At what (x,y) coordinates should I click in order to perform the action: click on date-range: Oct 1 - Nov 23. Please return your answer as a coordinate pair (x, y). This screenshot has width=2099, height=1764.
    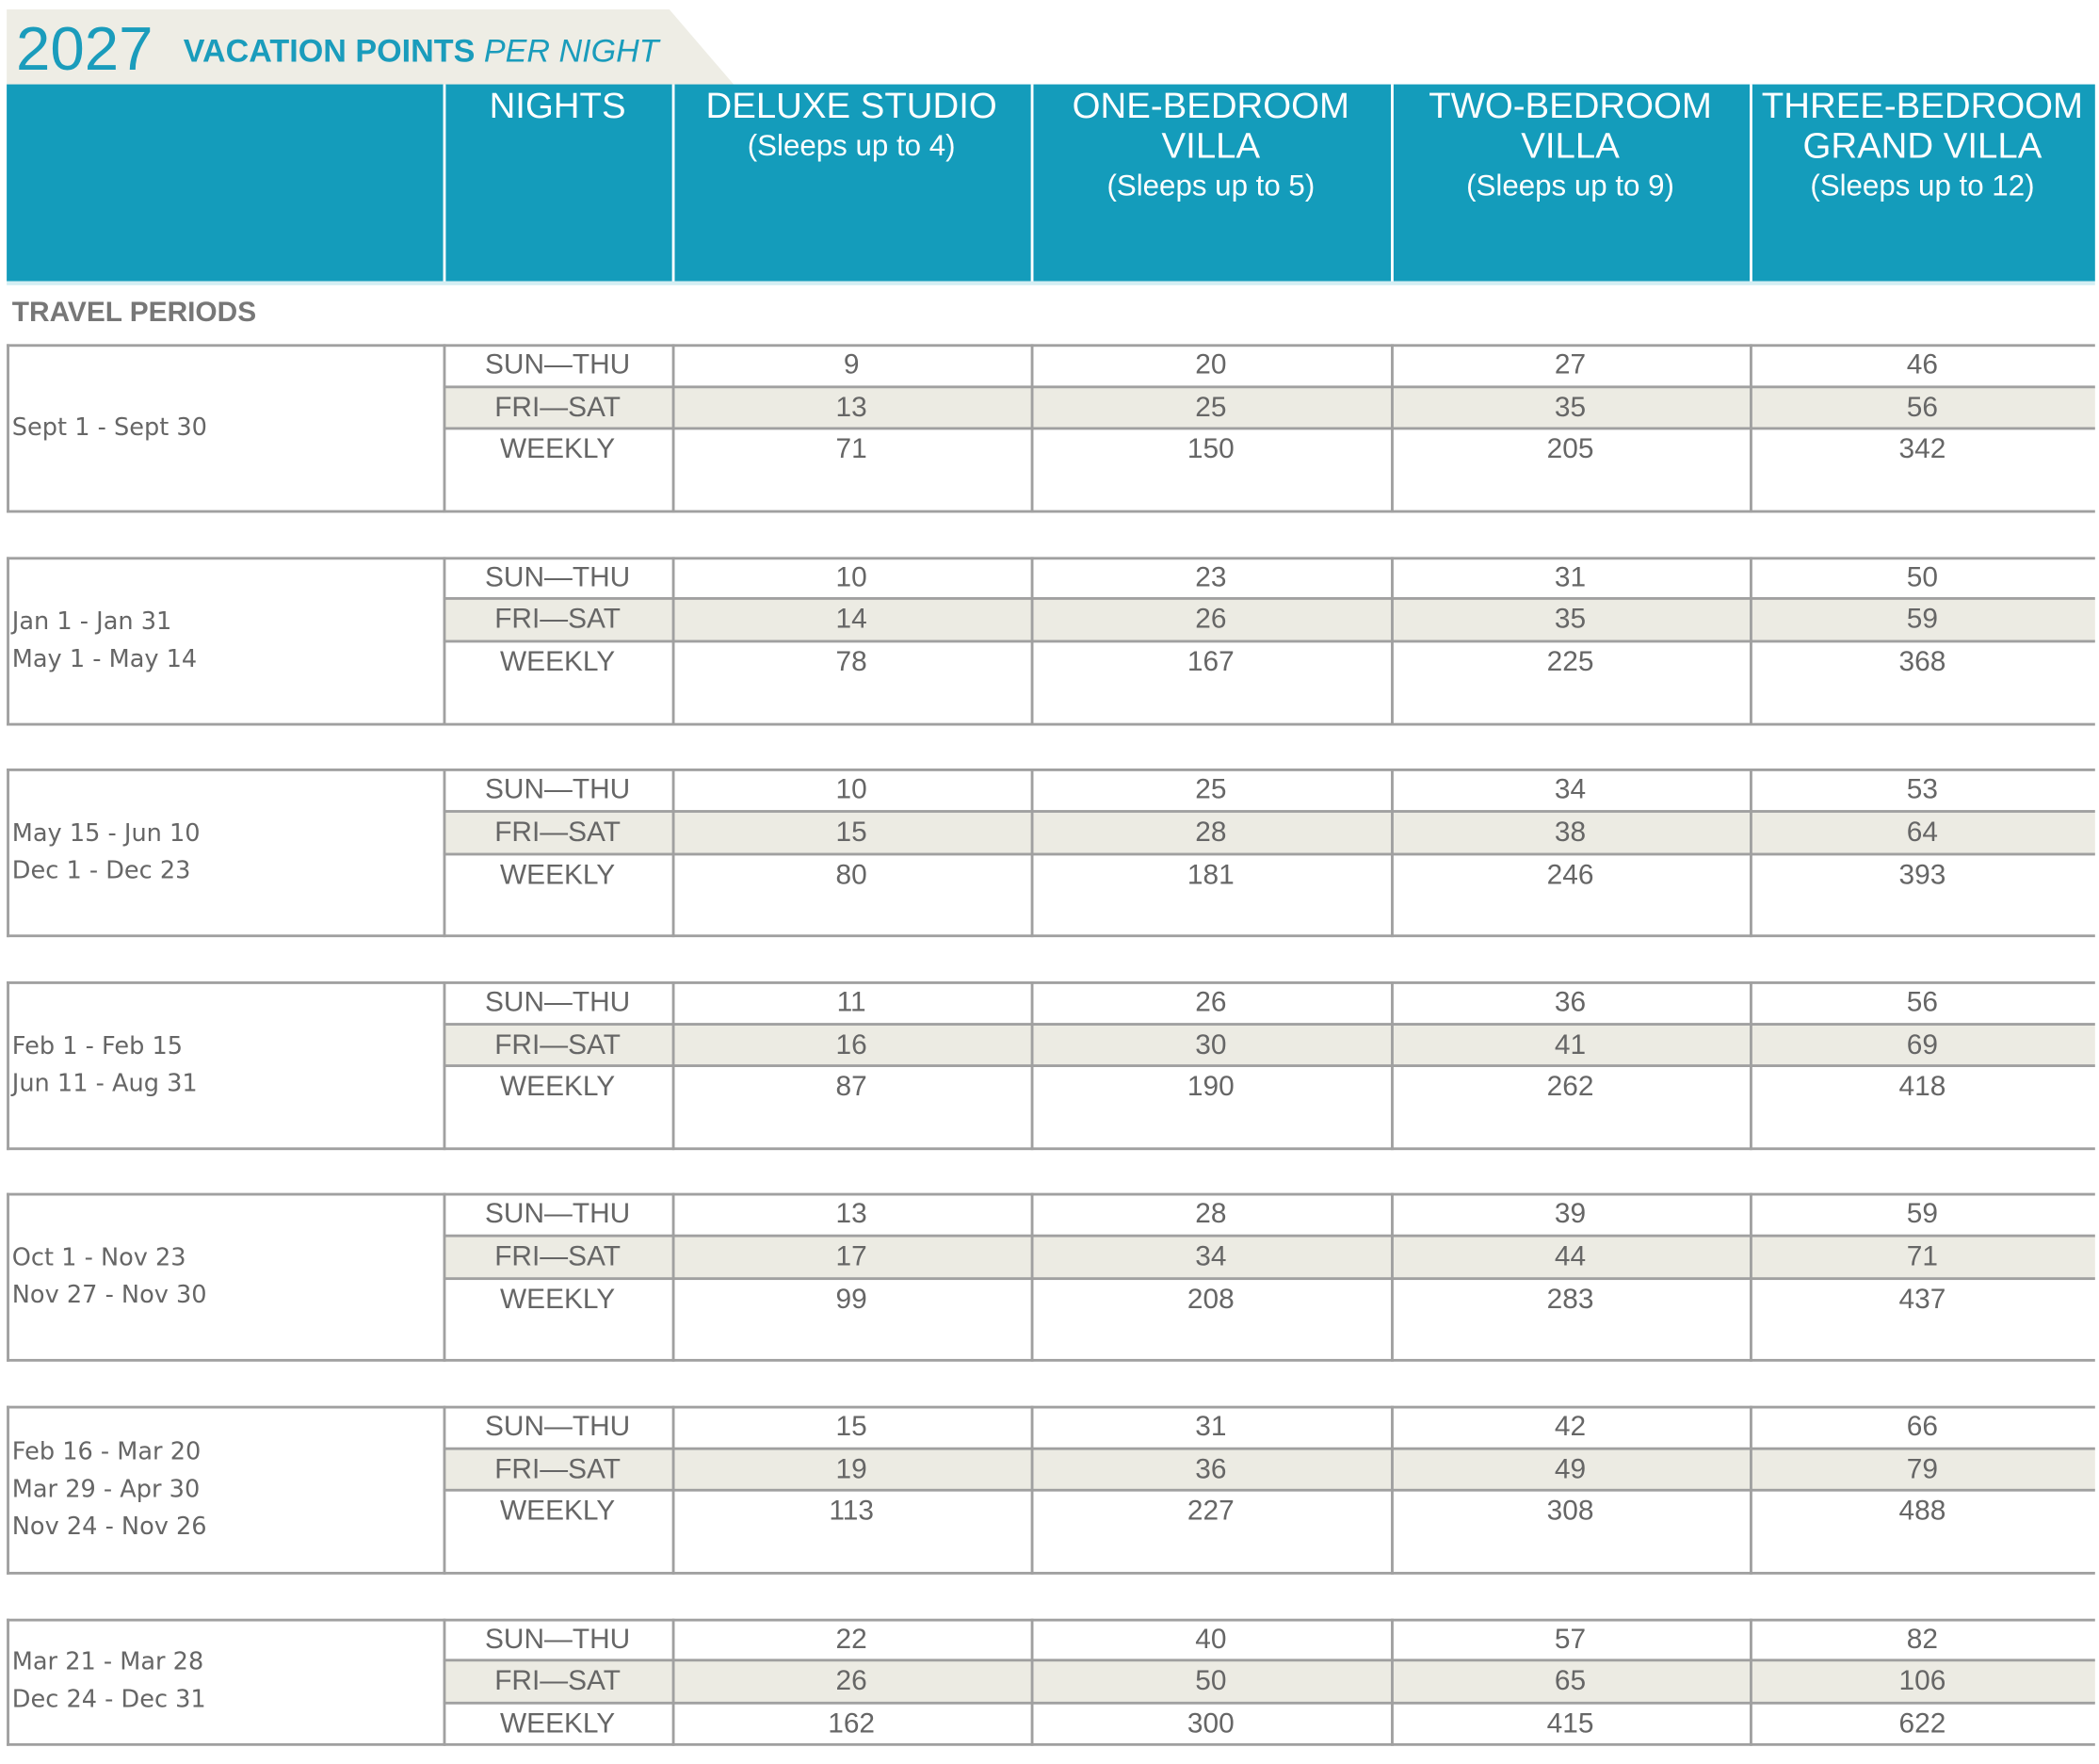
    Looking at the image, I should click on (98, 1258).